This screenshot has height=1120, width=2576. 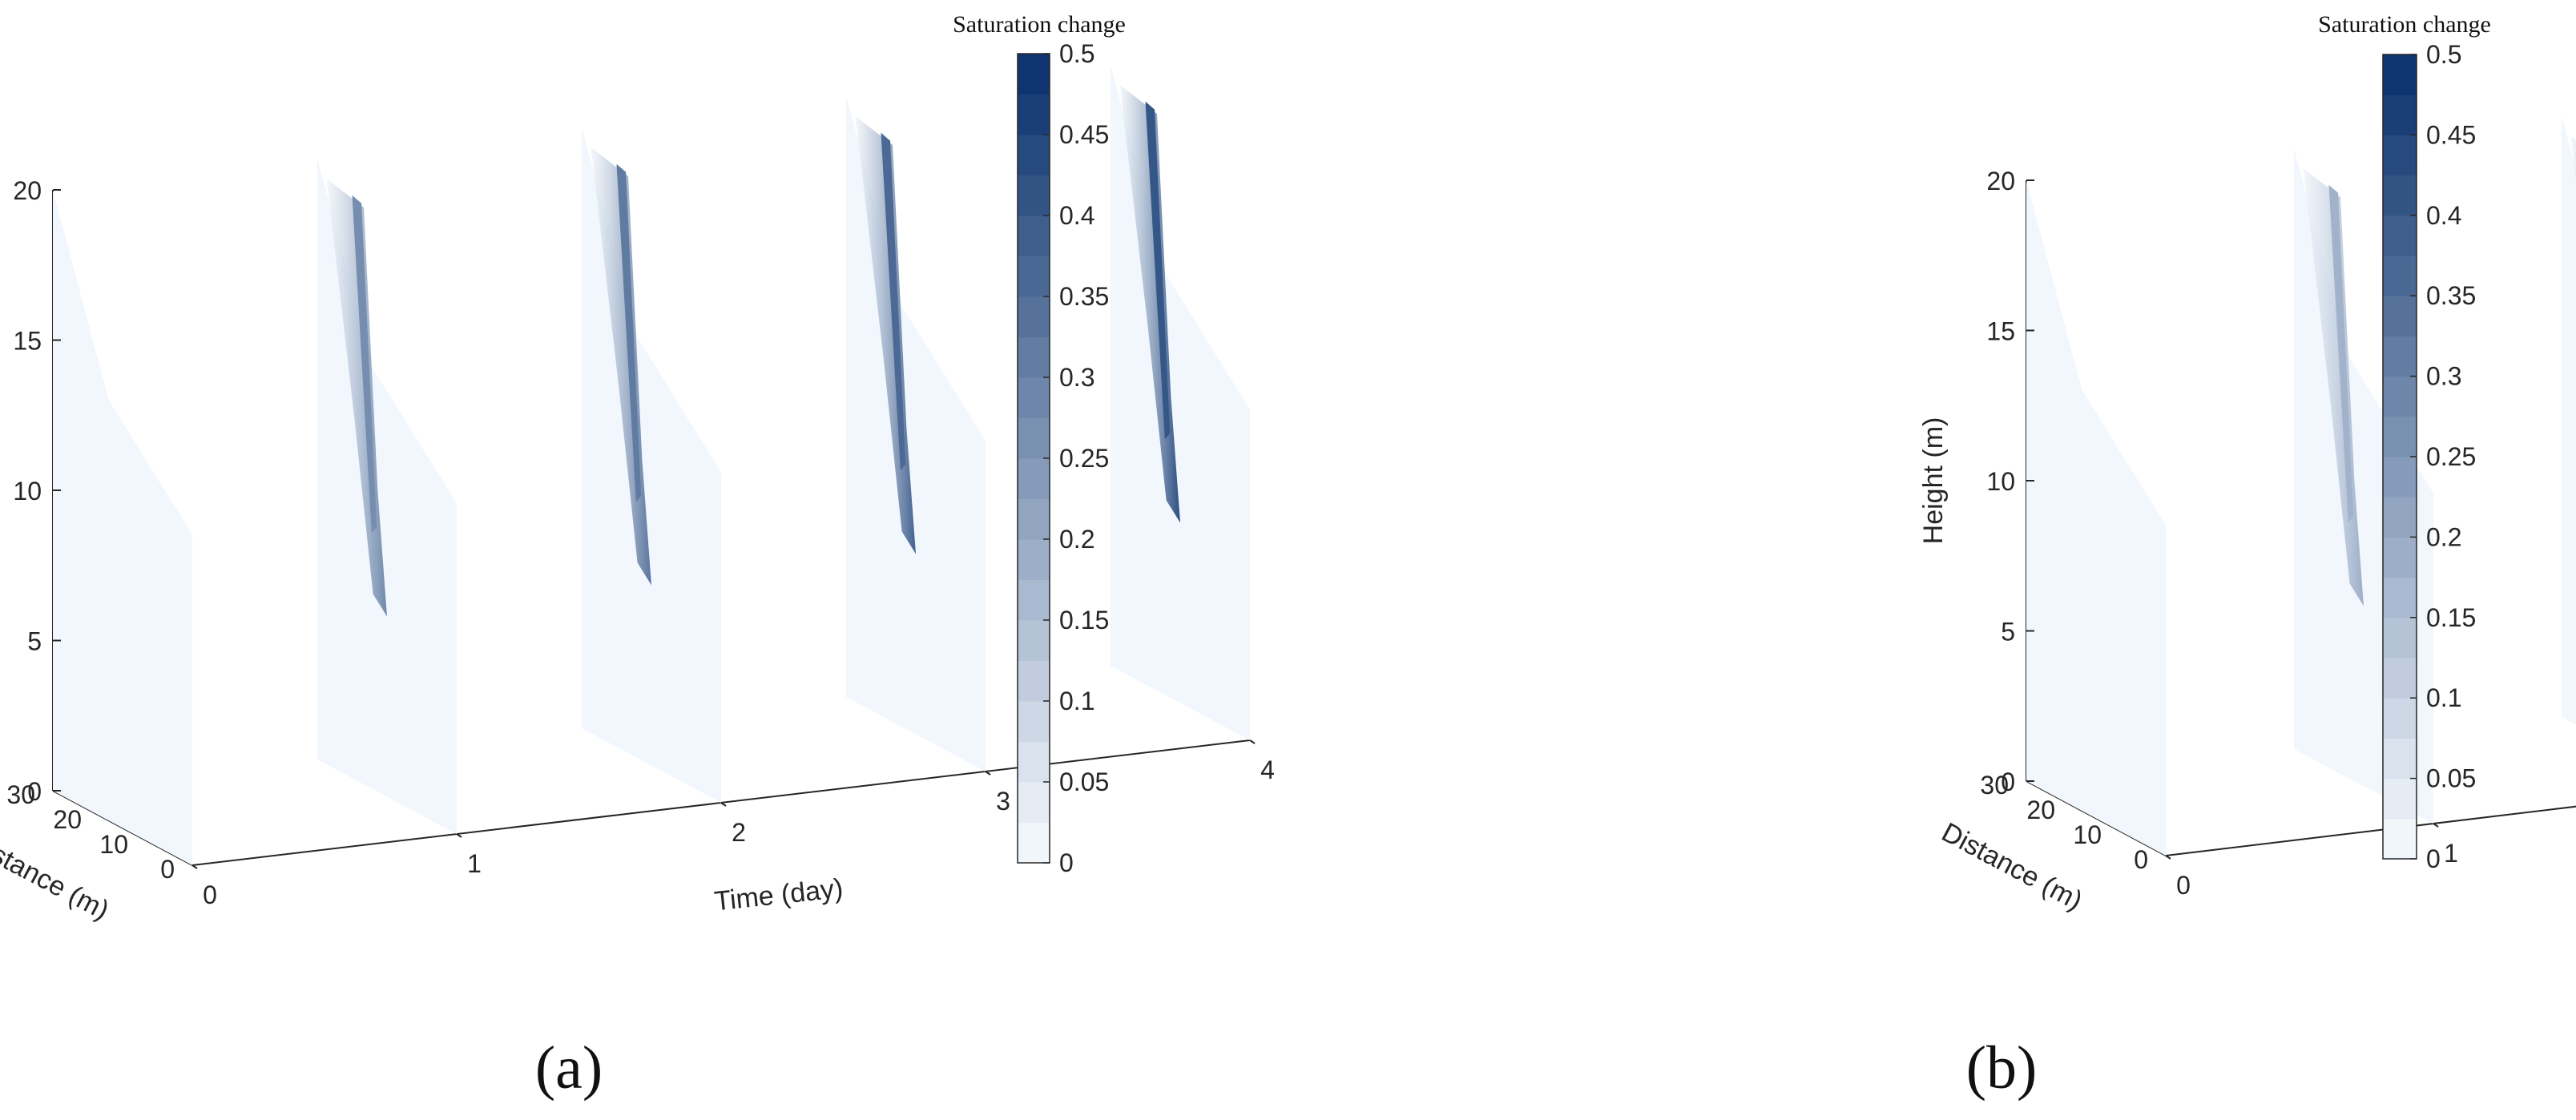 I want to click on x-axis-title: Time (day), so click(x=779, y=895).